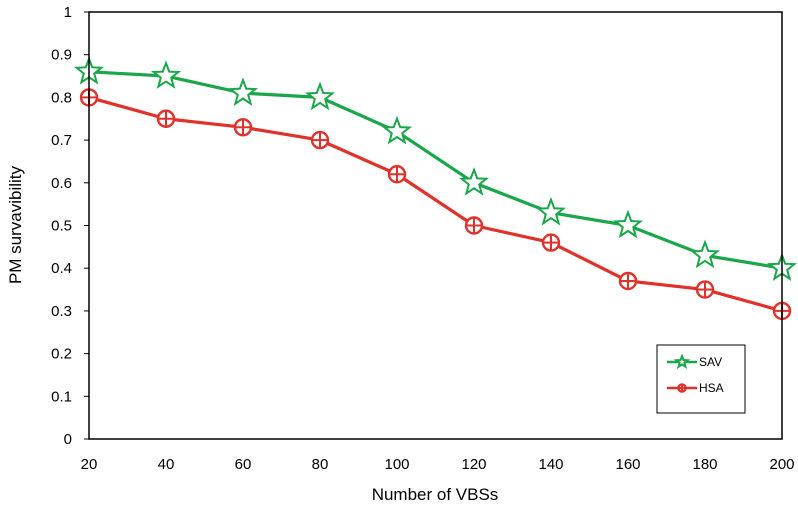 The height and width of the screenshot is (512, 798). I want to click on legend-box, so click(701, 379).